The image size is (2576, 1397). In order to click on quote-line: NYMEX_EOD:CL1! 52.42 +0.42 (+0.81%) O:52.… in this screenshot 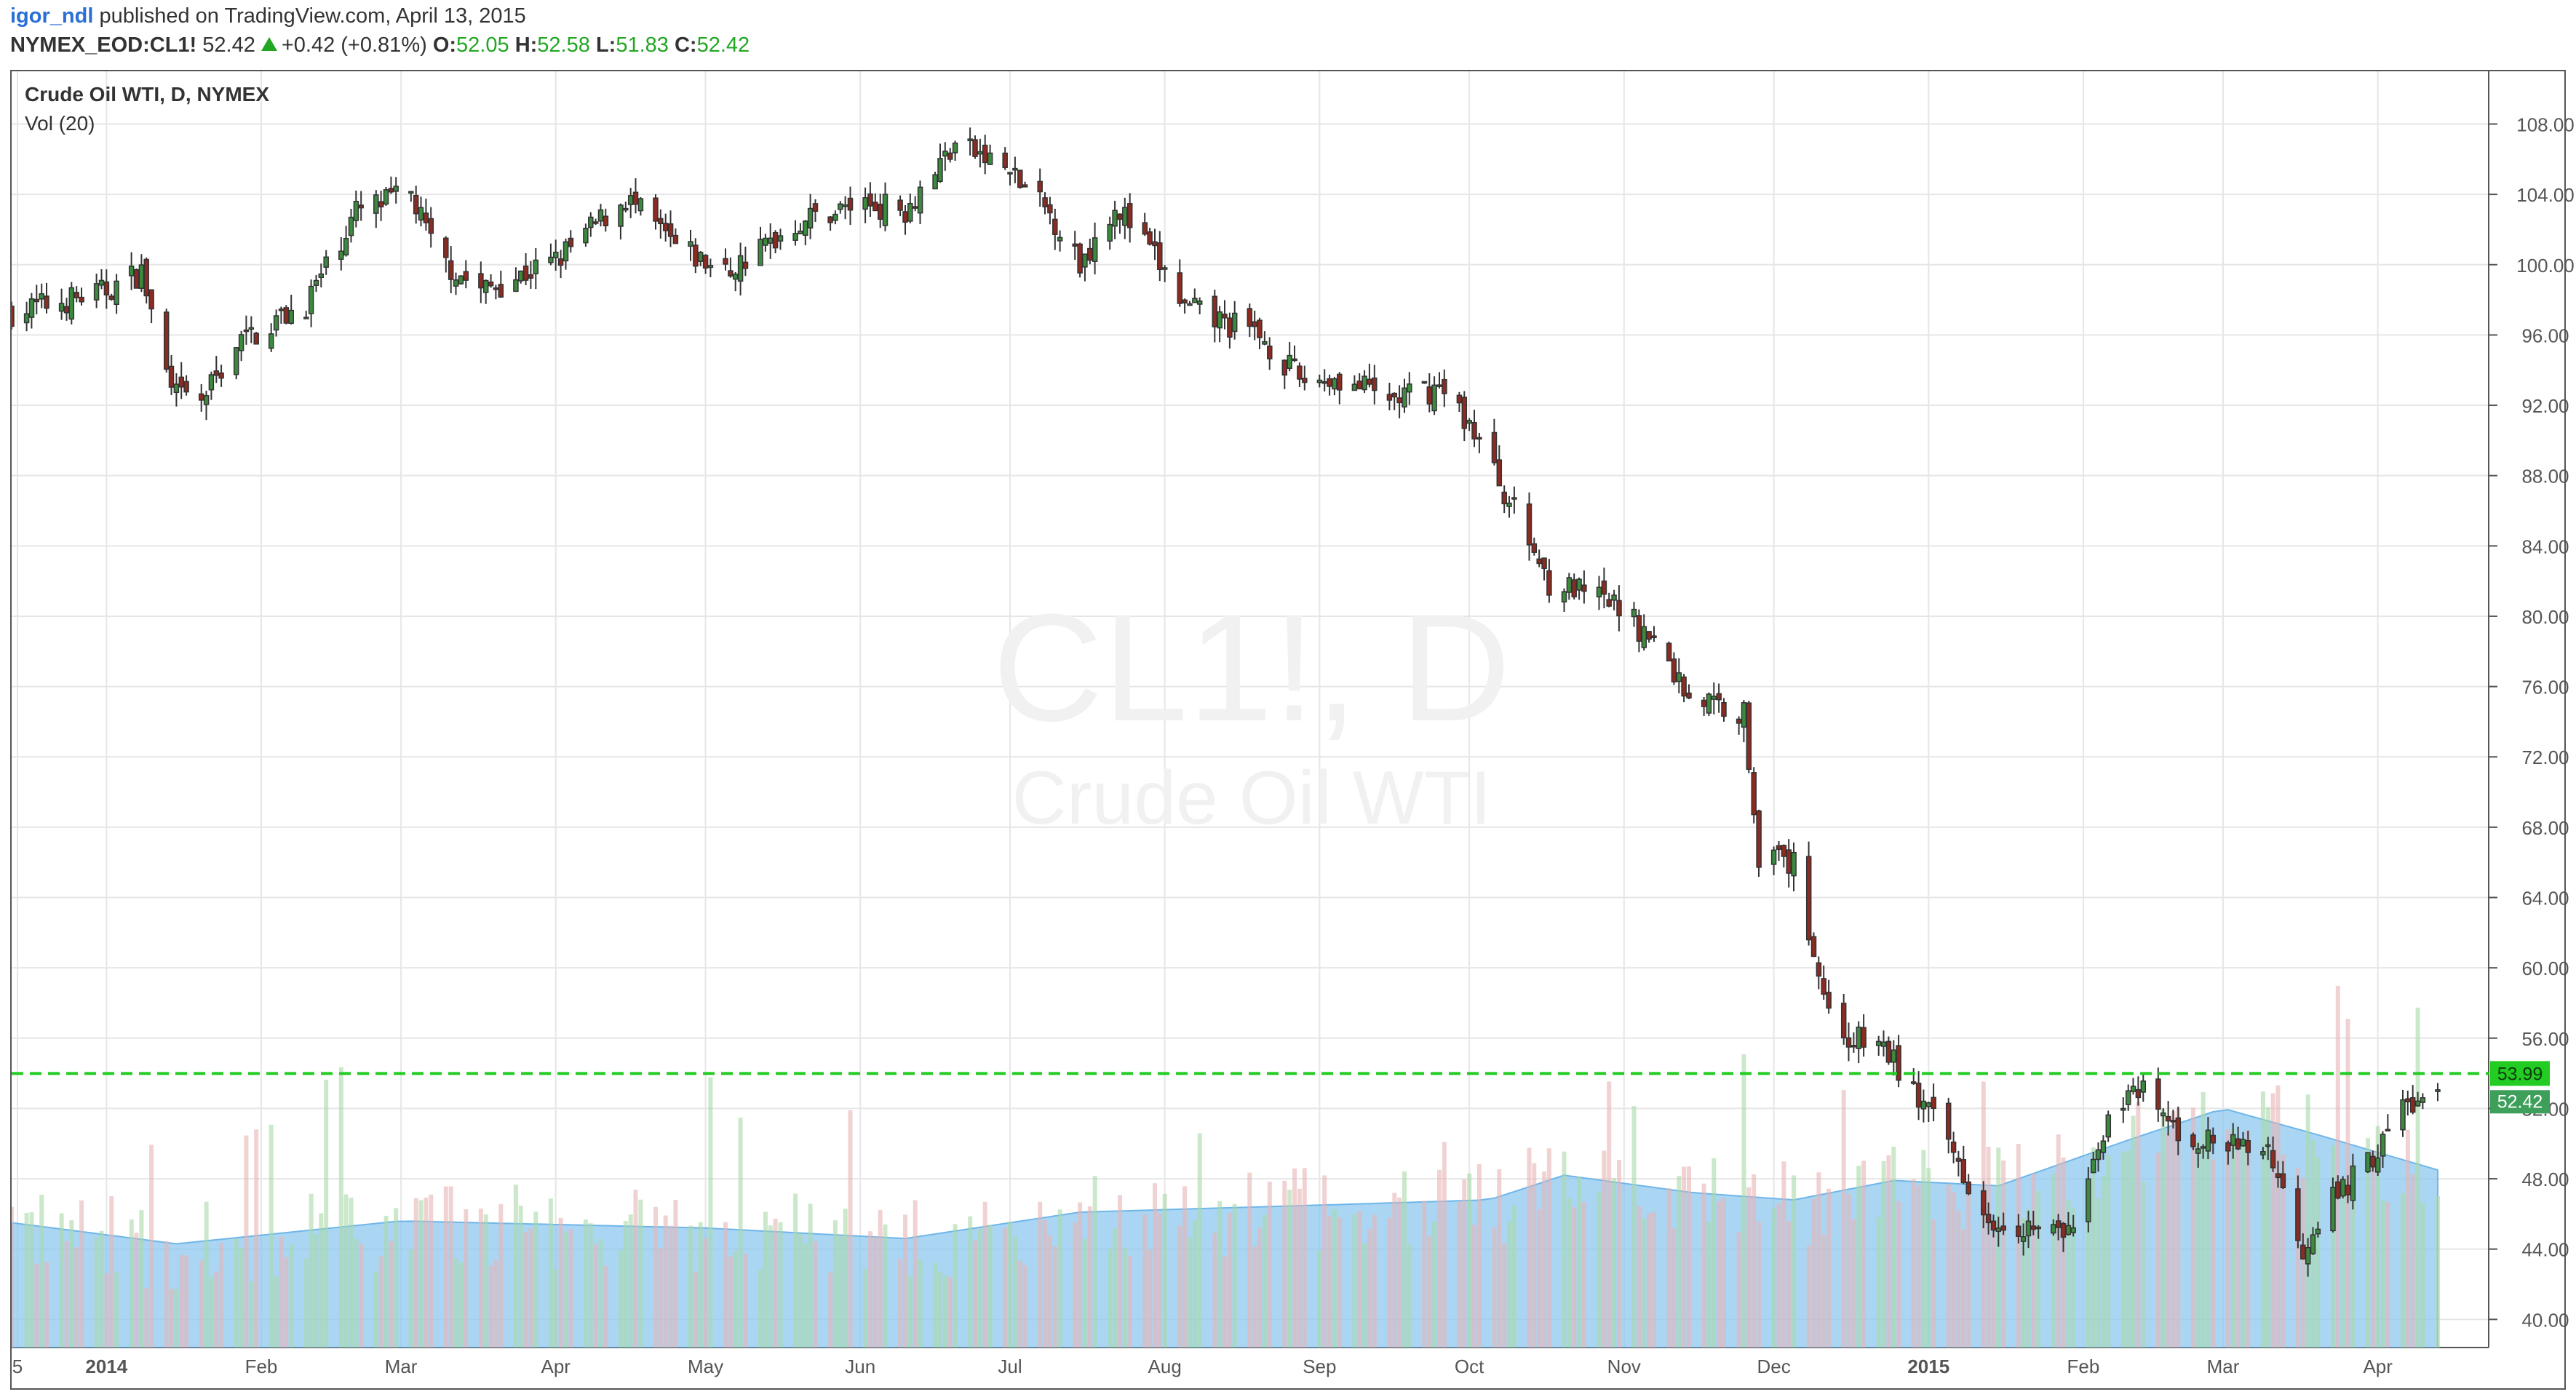, I will do `click(380, 45)`.